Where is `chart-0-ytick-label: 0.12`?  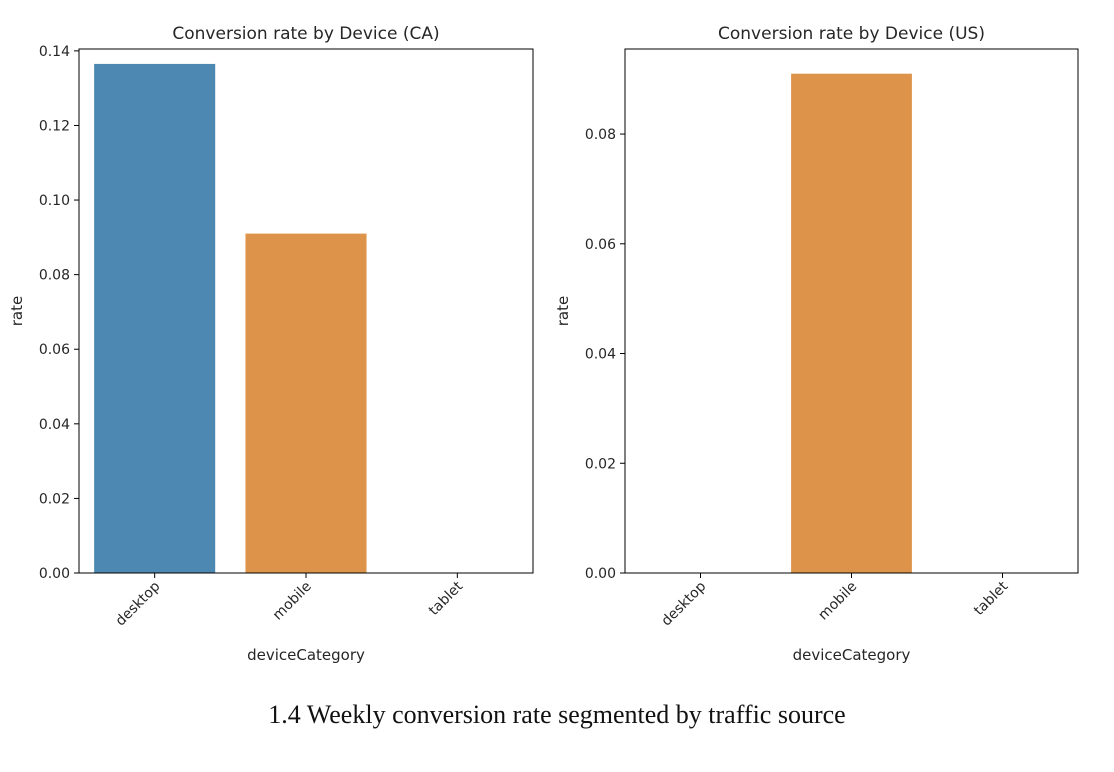 chart-0-ytick-label: 0.12 is located at coordinates (54, 126).